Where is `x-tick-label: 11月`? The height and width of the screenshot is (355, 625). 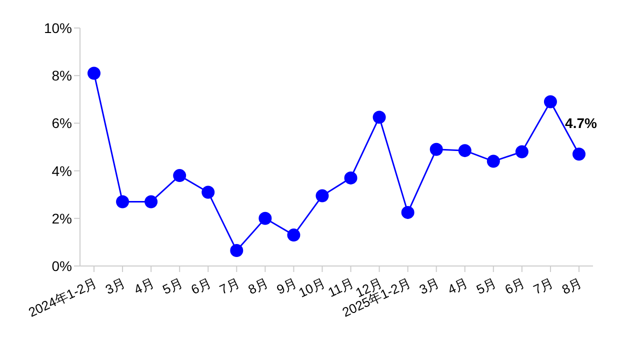 x-tick-label: 11月 is located at coordinates (341, 287).